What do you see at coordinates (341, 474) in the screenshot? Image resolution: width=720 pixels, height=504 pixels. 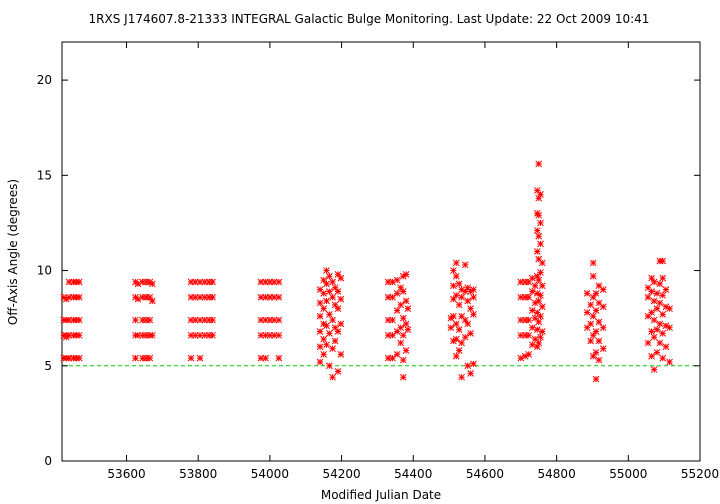 I see `x-tick-label: 54200` at bounding box center [341, 474].